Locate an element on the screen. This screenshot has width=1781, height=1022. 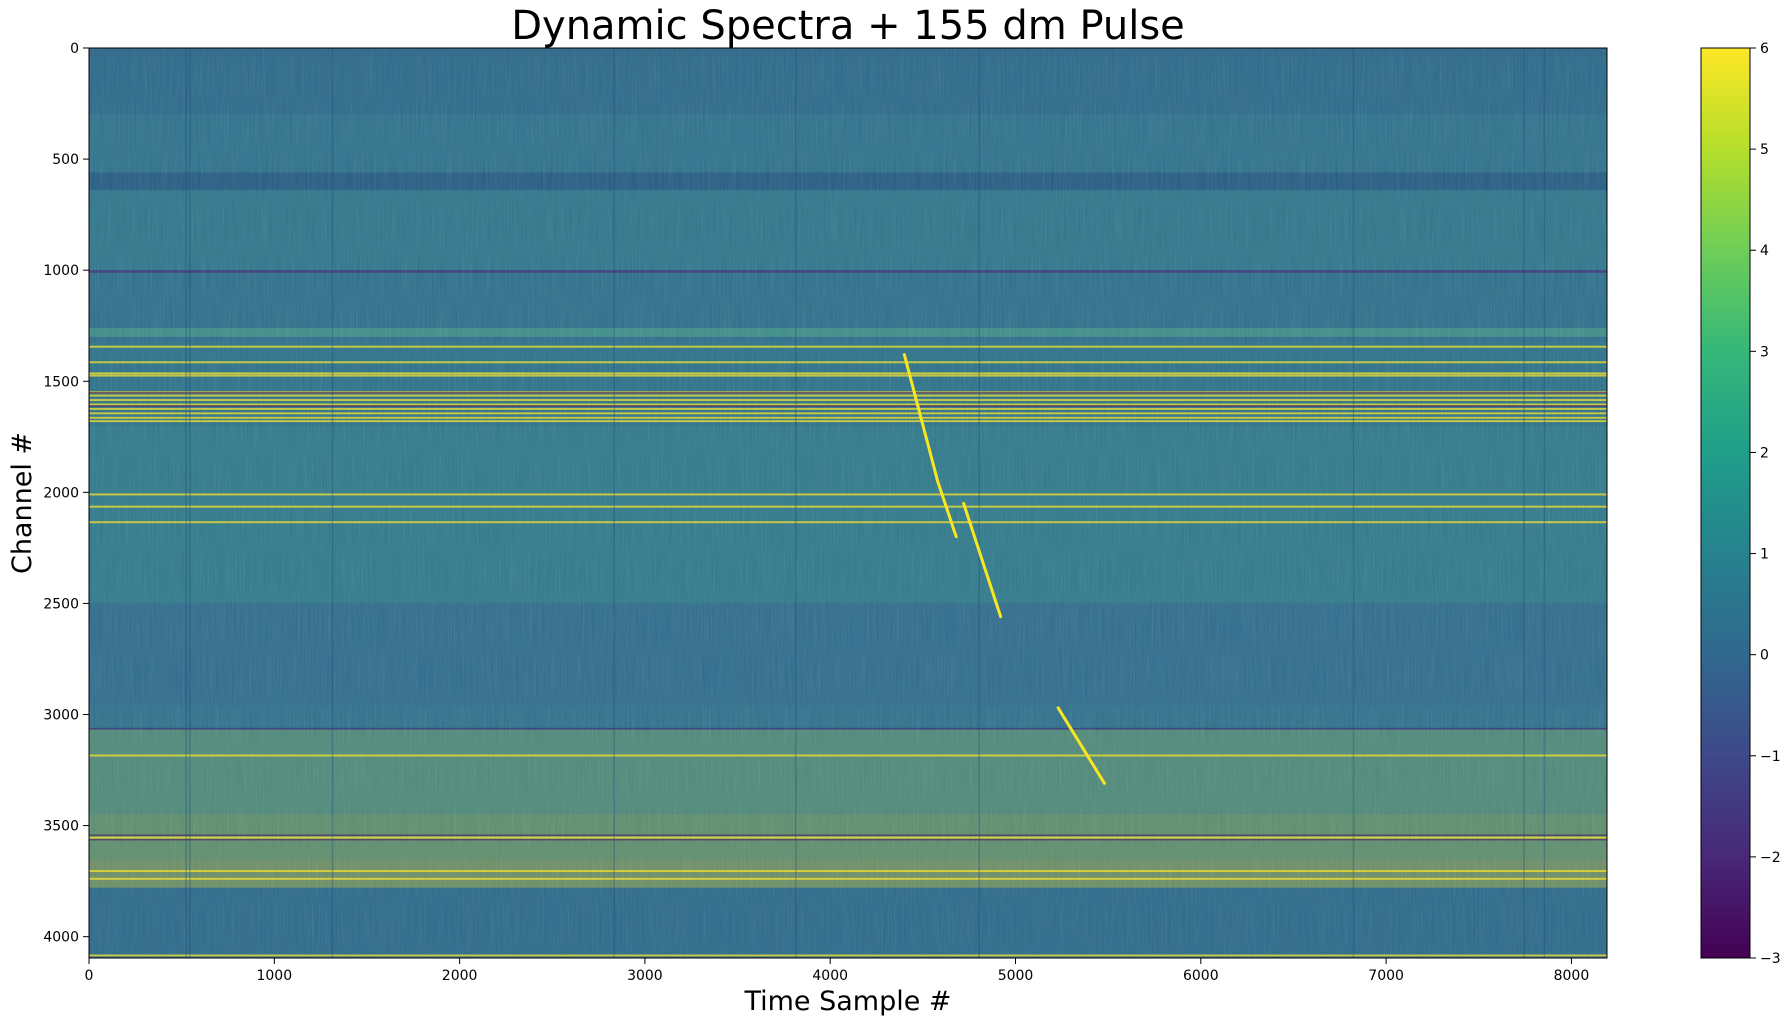
dispersed-pulse is located at coordinates (1004, 569).